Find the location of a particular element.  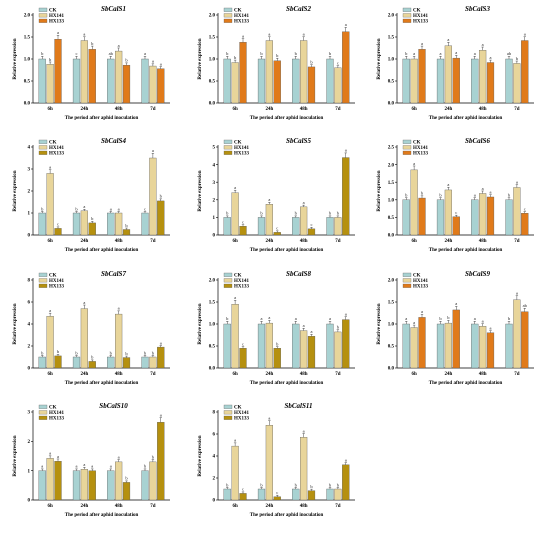

y-tick-label: 3 is located at coordinates (29, 170).